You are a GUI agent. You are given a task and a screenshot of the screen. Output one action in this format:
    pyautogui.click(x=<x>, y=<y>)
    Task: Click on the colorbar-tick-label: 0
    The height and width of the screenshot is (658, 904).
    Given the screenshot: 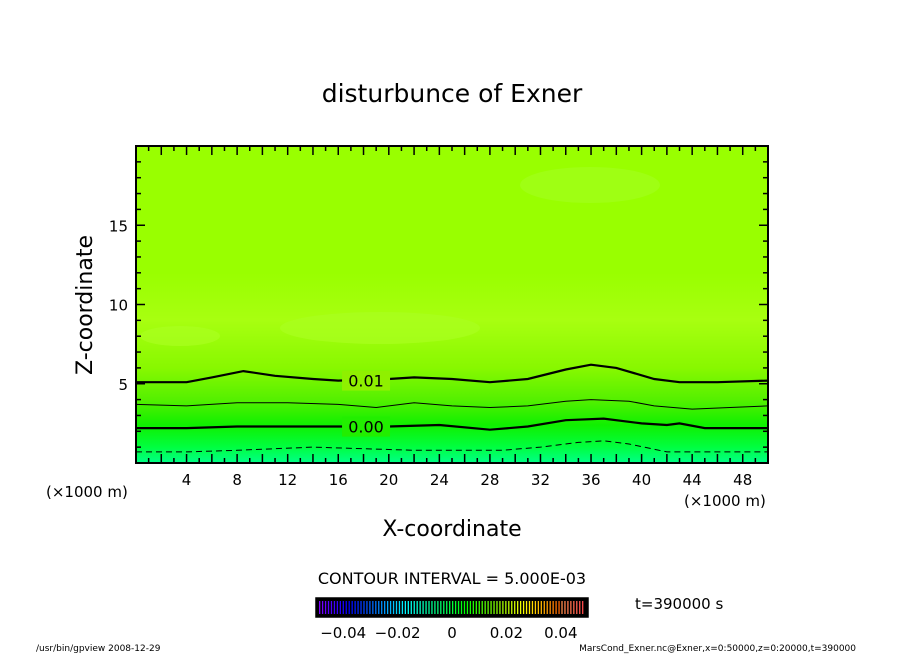 What is the action you would take?
    pyautogui.click(x=452, y=633)
    